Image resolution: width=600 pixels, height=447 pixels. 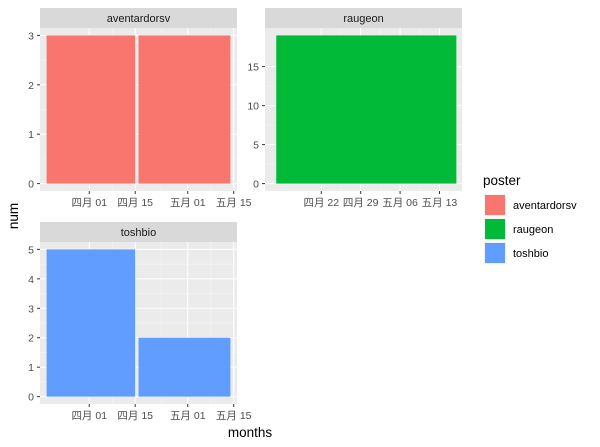 I want to click on x-tick-label: 四月 22, so click(x=321, y=203).